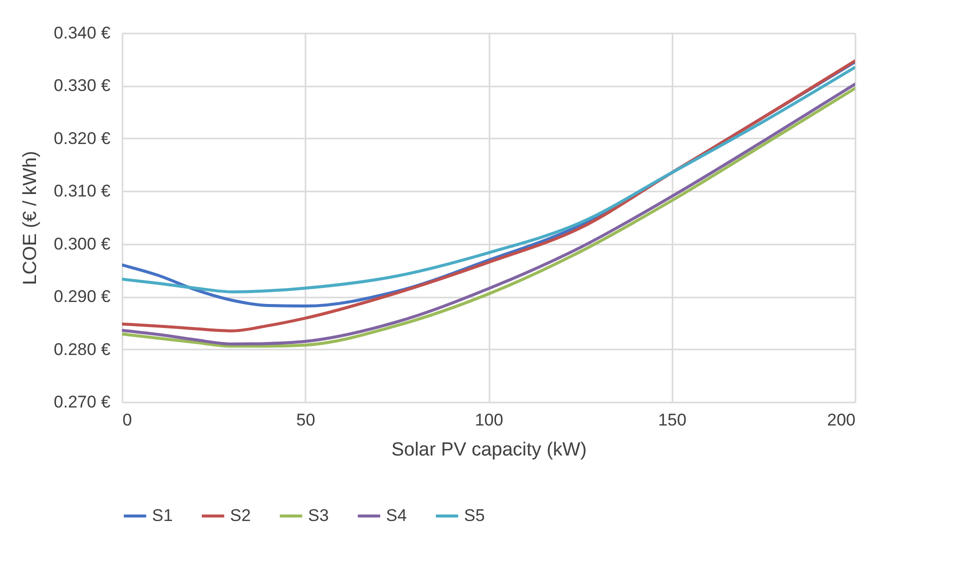 The width and height of the screenshot is (963, 579). Describe the element at coordinates (240, 515) in the screenshot. I see `legend-label: S2` at that location.